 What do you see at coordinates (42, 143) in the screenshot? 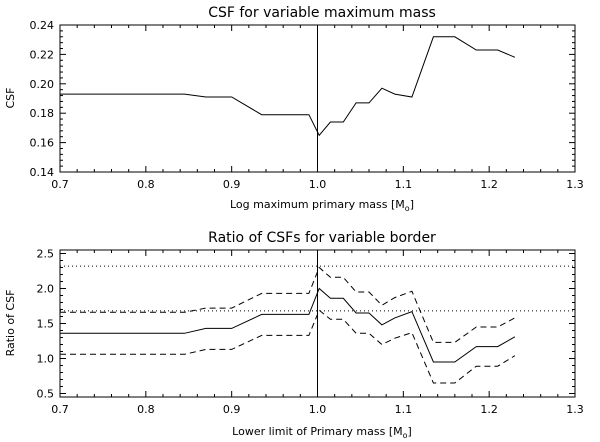
I see `y-tick-label: 0.16` at bounding box center [42, 143].